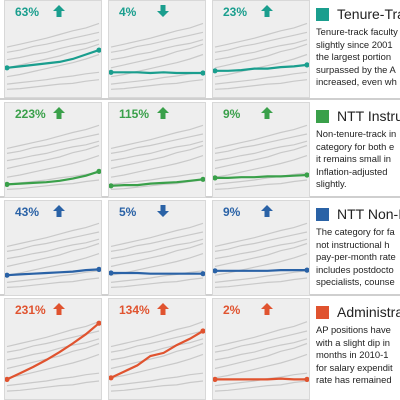 The image size is (400, 400). I want to click on chart-panel: 4%, so click(157, 49).